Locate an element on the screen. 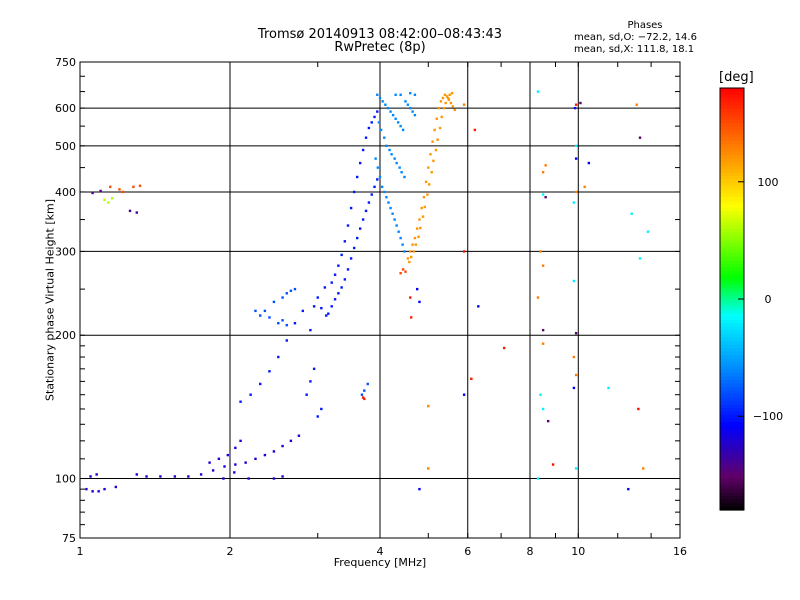 This screenshot has width=800, height=600. x-axis-label: Frequency [MHz] is located at coordinates (380, 562).